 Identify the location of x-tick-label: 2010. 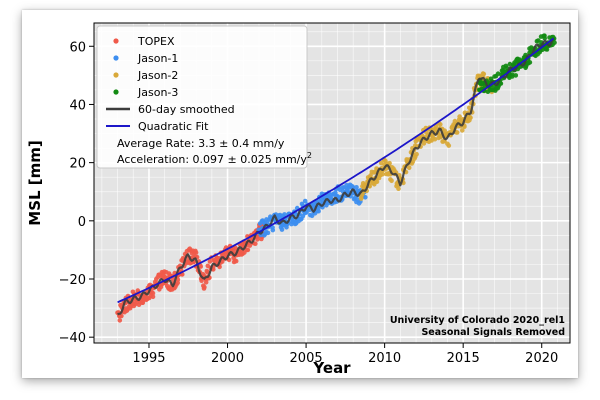
(384, 358).